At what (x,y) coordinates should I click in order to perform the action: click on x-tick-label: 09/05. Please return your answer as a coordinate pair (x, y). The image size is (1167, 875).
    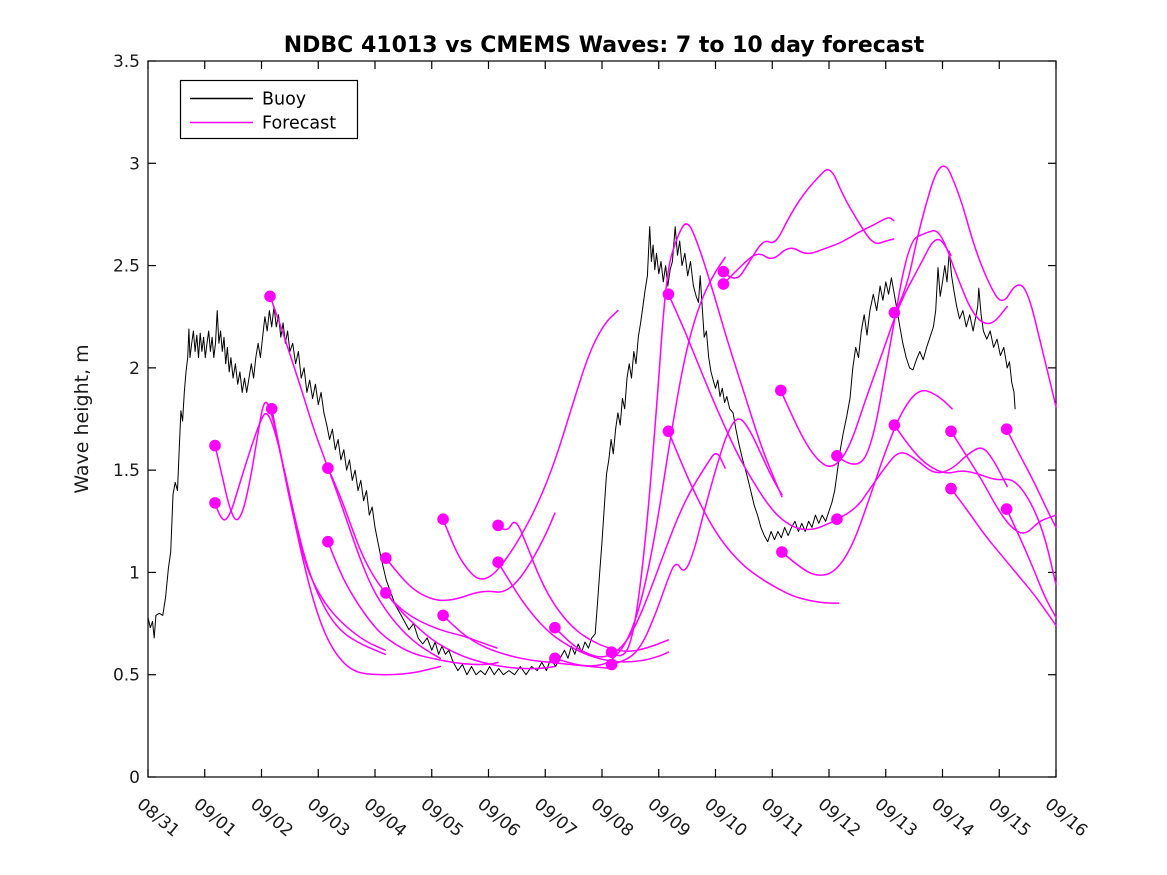
    Looking at the image, I should click on (442, 818).